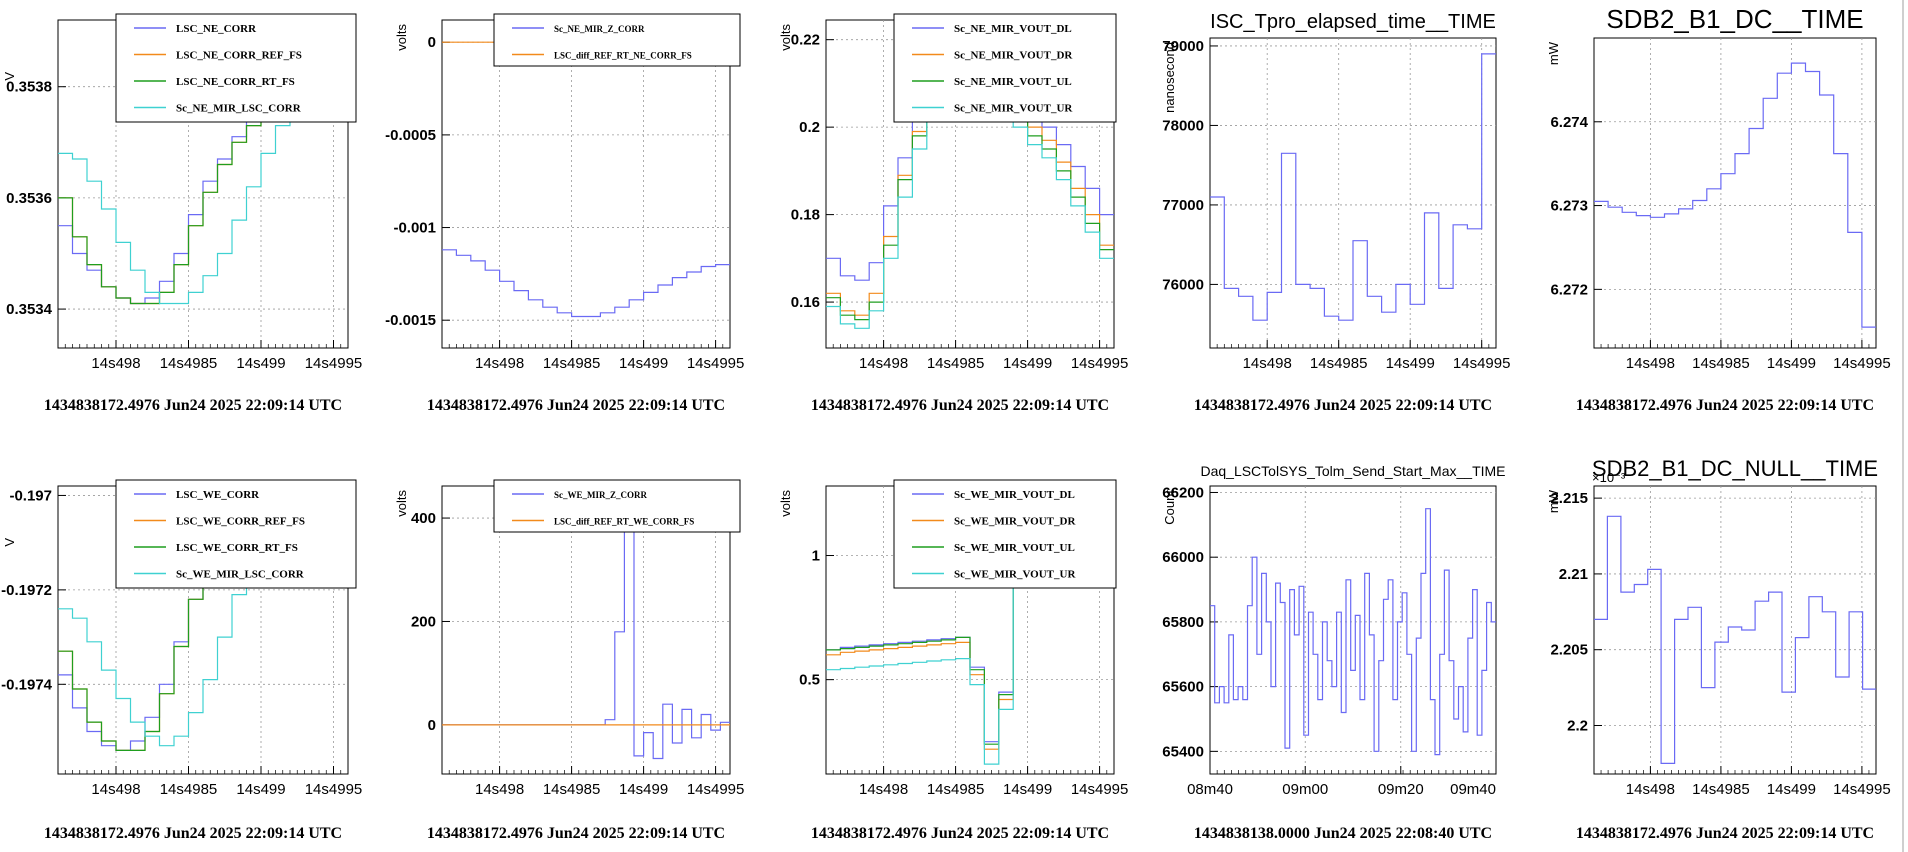 This screenshot has height=852, width=1908. Describe the element at coordinates (410, 135) in the screenshot. I see `y-tick-label: -0.0005` at that location.